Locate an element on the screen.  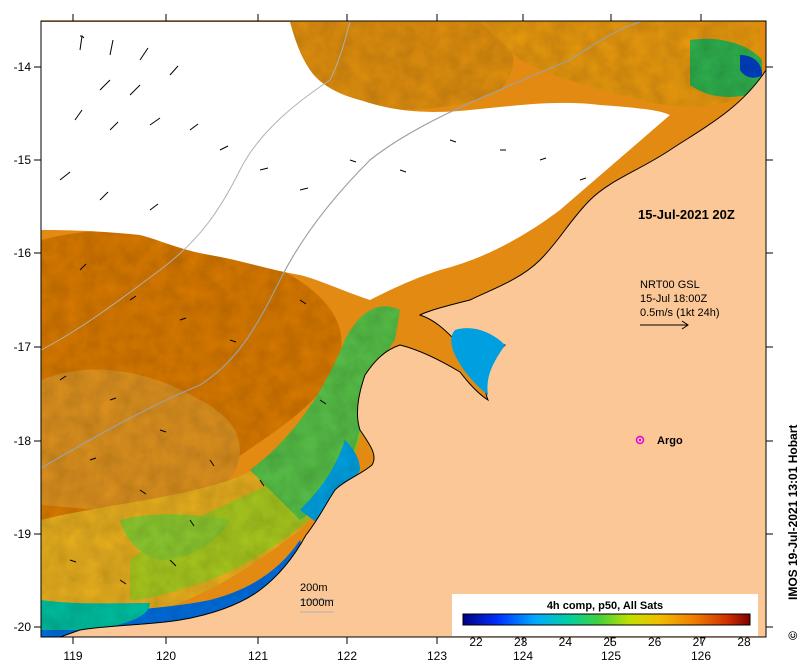
colorbar-gradient is located at coordinates (606, 619).